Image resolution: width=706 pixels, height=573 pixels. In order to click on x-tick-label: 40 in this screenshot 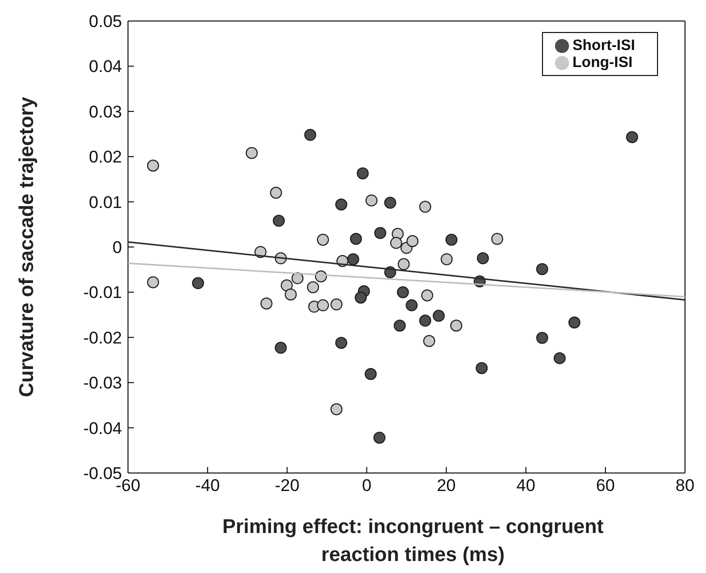, I will do `click(526, 486)`.